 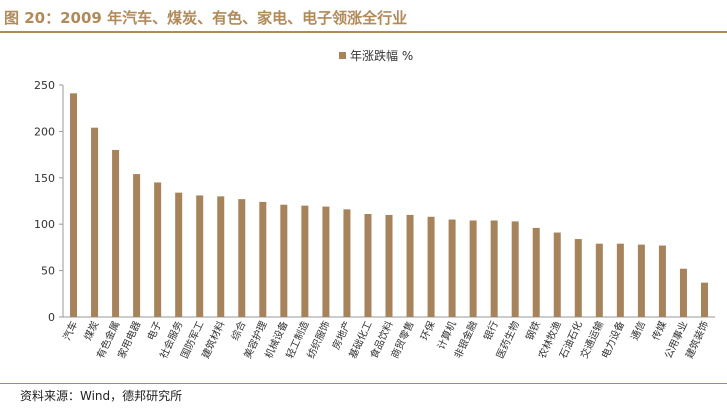 I want to click on x-tick-label: 煤炭, so click(x=91, y=331).